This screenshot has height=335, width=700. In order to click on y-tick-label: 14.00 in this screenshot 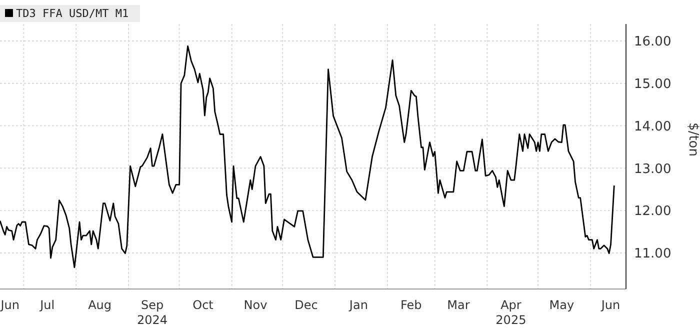, I will do `click(653, 126)`.